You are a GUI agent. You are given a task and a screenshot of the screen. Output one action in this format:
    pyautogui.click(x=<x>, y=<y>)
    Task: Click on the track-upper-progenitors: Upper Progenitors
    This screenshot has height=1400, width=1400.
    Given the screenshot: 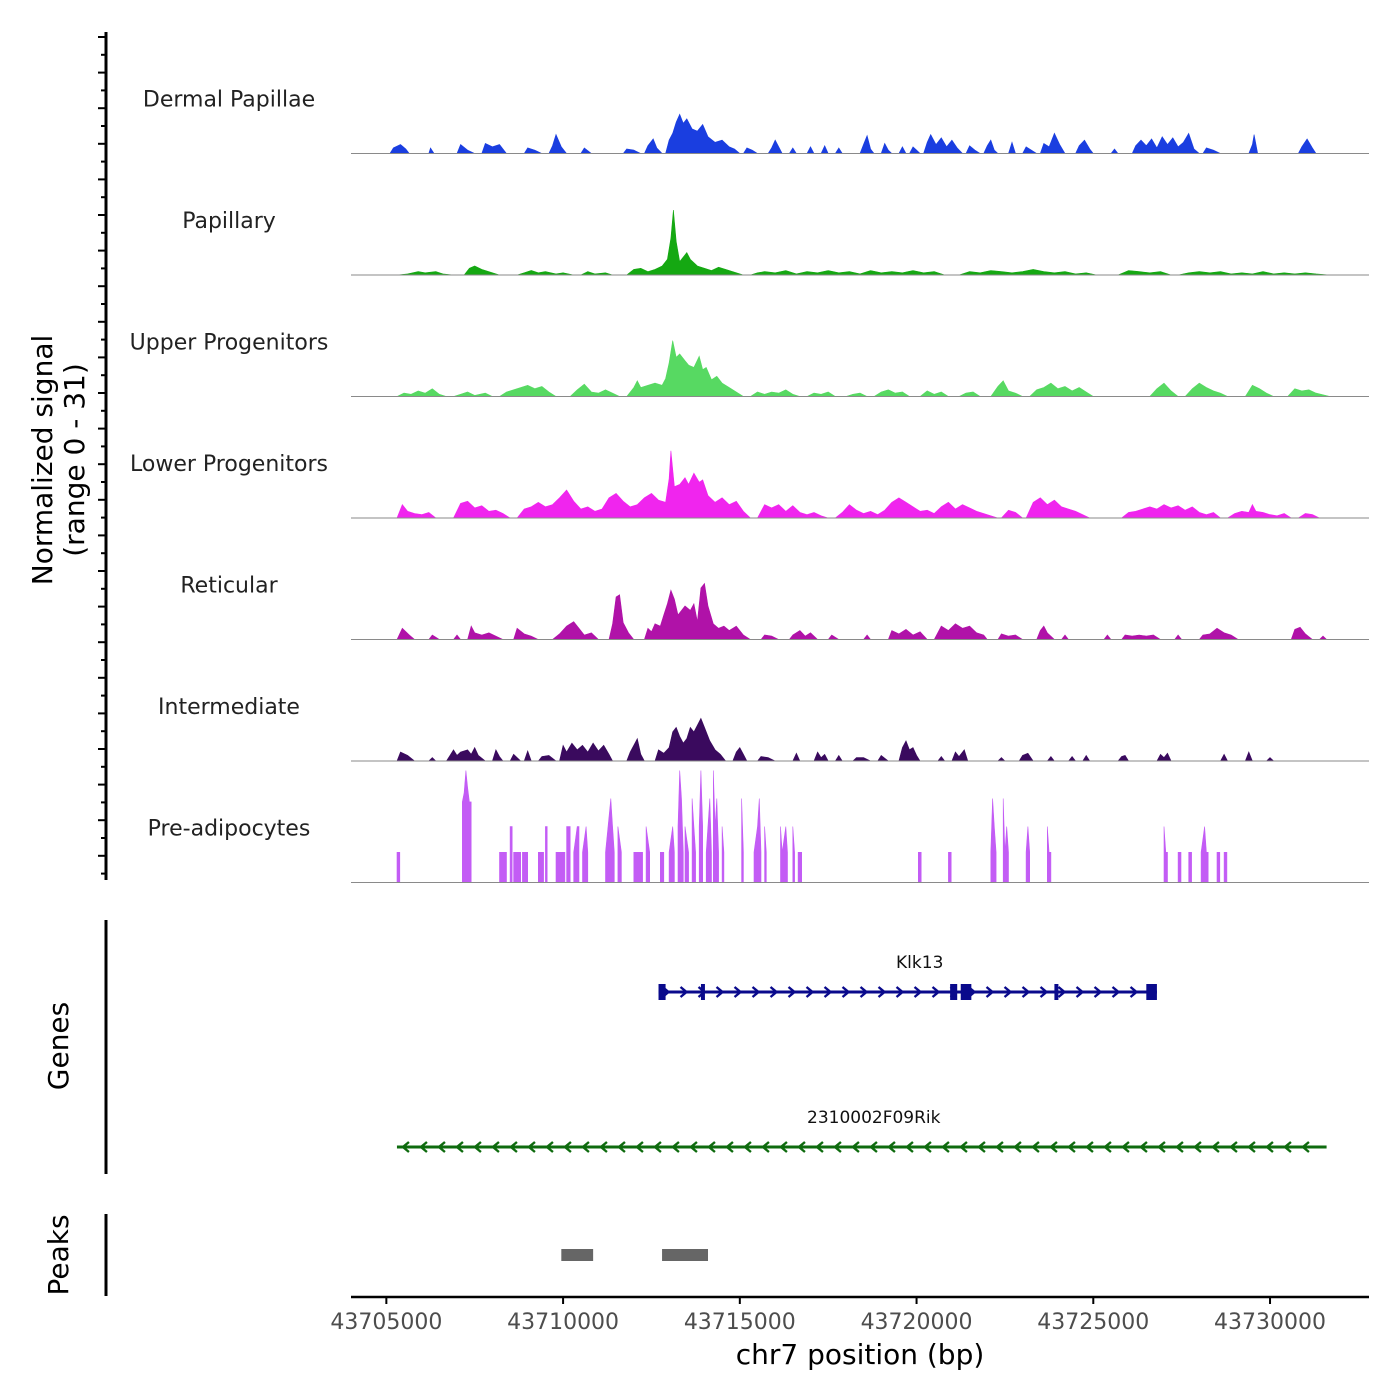 What is the action you would take?
    pyautogui.click(x=749, y=364)
    